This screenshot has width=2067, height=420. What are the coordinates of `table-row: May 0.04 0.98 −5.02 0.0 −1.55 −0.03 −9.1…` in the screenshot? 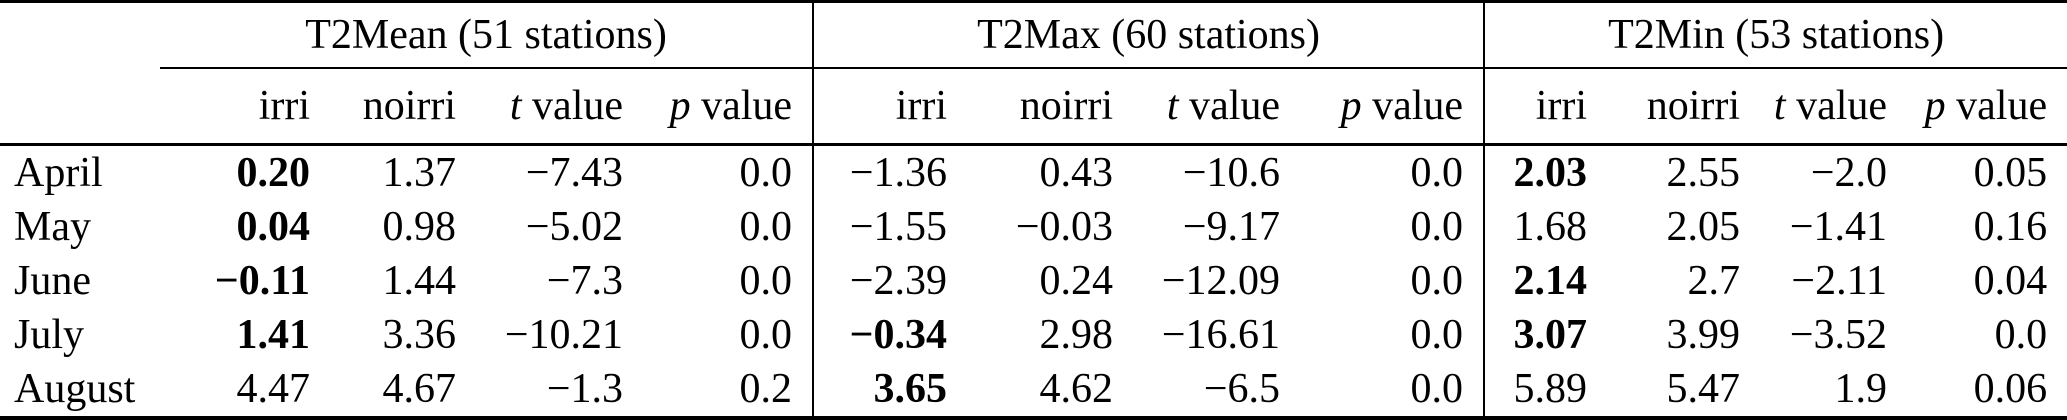 It's located at (1033, 227).